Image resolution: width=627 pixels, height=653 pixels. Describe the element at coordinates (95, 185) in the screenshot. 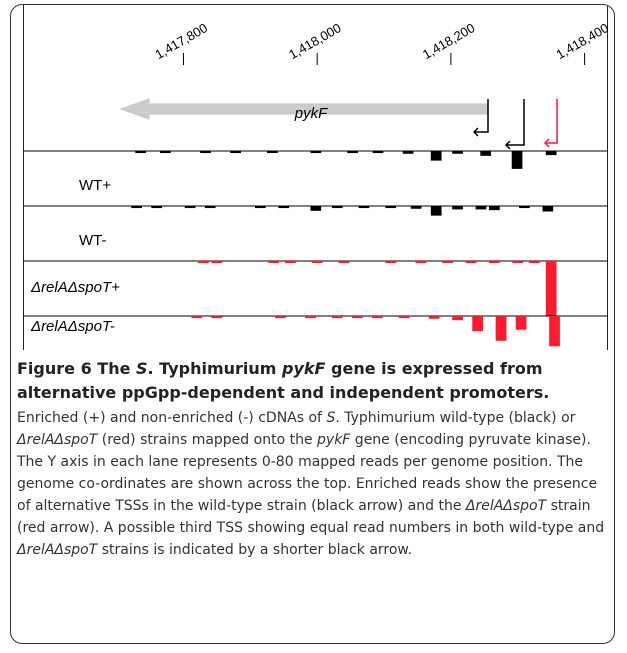

I see `lane-label: WT+` at that location.